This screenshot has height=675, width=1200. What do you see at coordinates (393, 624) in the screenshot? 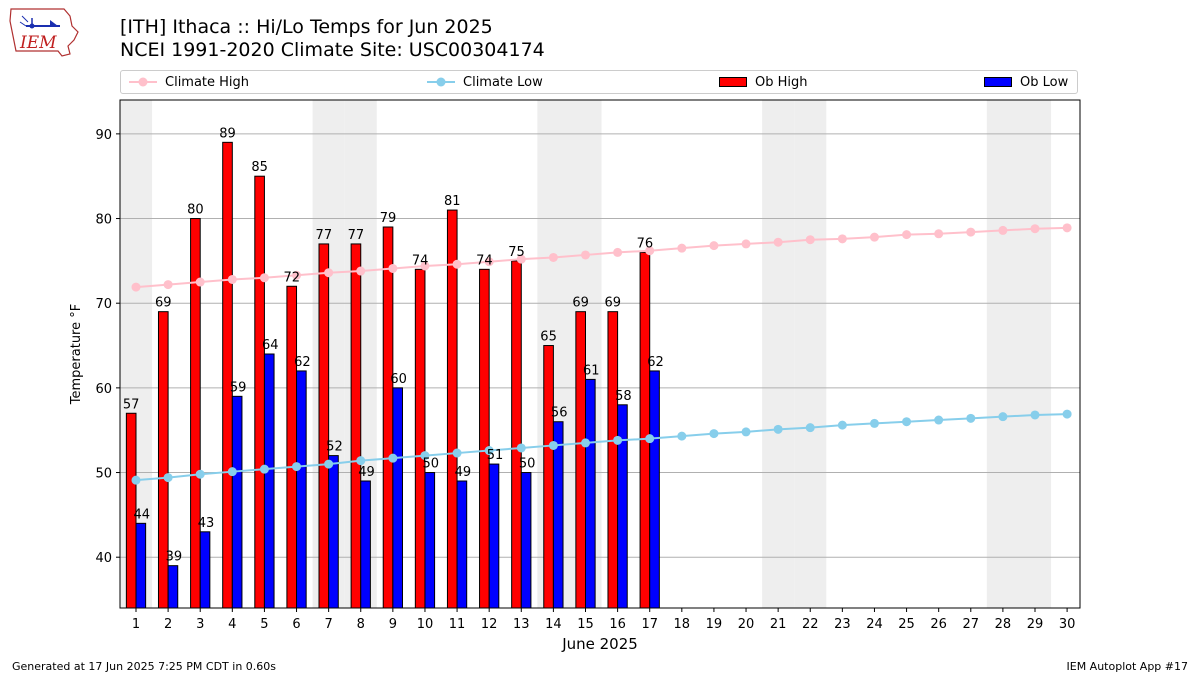
I see `x-tick-label: 9` at bounding box center [393, 624].